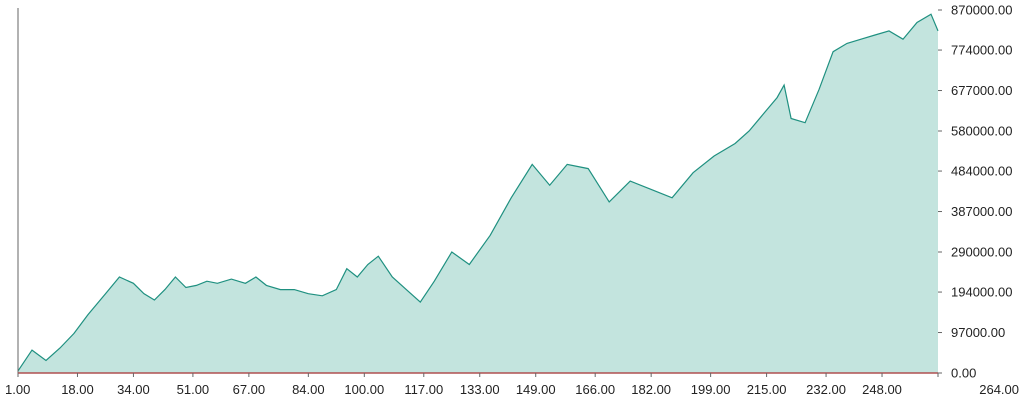 The height and width of the screenshot is (400, 1024). What do you see at coordinates (651, 389) in the screenshot?
I see `x-tick-label: 182.00` at bounding box center [651, 389].